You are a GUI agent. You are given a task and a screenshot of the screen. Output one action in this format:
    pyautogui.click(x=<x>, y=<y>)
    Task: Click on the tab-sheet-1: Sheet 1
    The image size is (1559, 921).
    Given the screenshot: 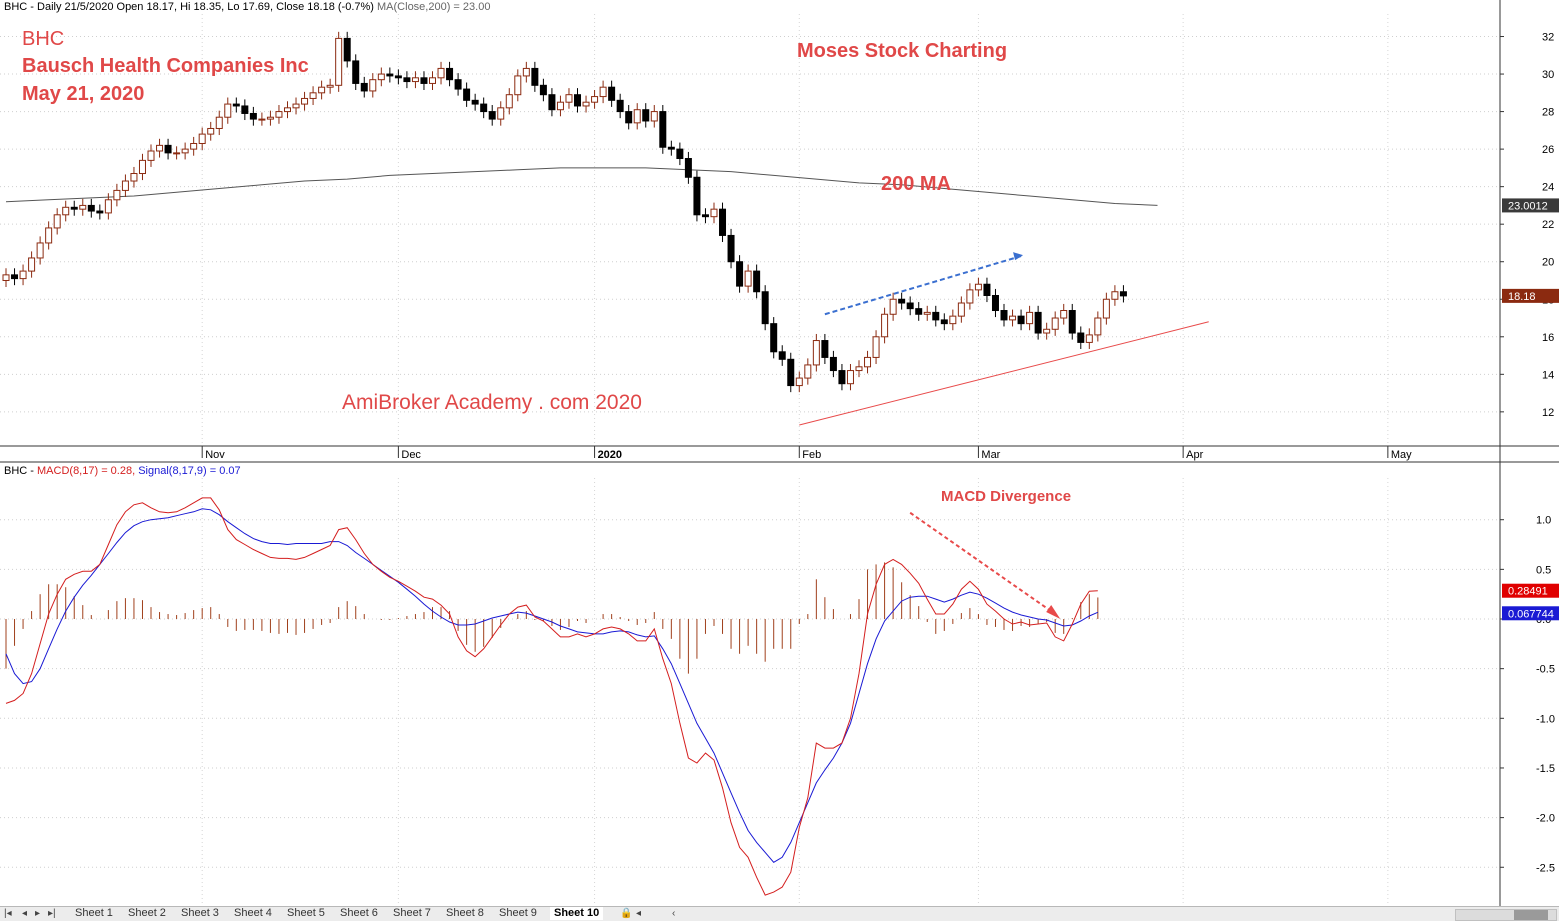 What is the action you would take?
    pyautogui.click(x=94, y=913)
    